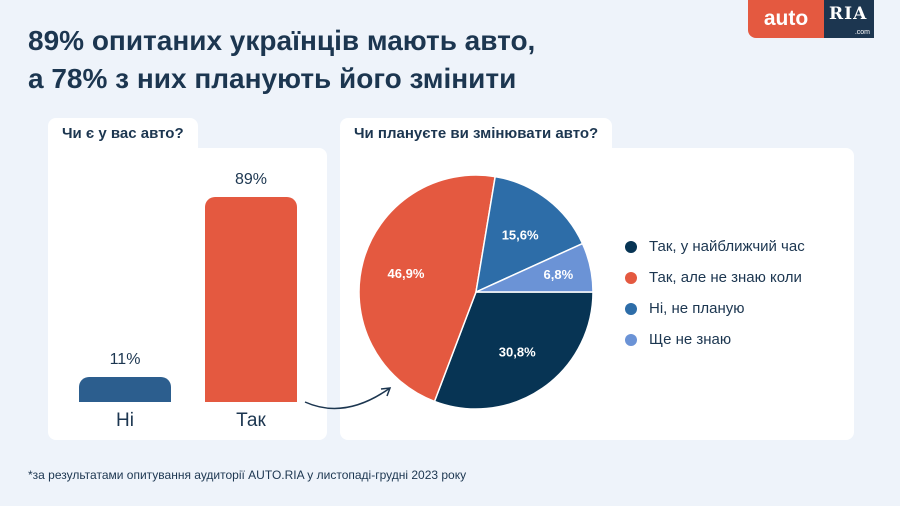  I want to click on bar-value-label-yes: 89%, so click(251, 179).